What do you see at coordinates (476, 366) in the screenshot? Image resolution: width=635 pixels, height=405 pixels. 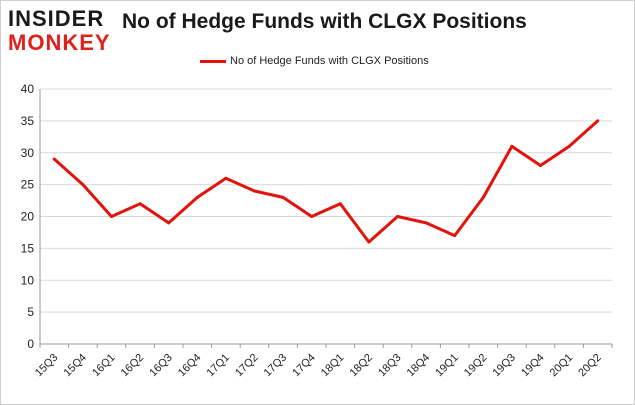 I see `x-tick-label: 19Q2` at bounding box center [476, 366].